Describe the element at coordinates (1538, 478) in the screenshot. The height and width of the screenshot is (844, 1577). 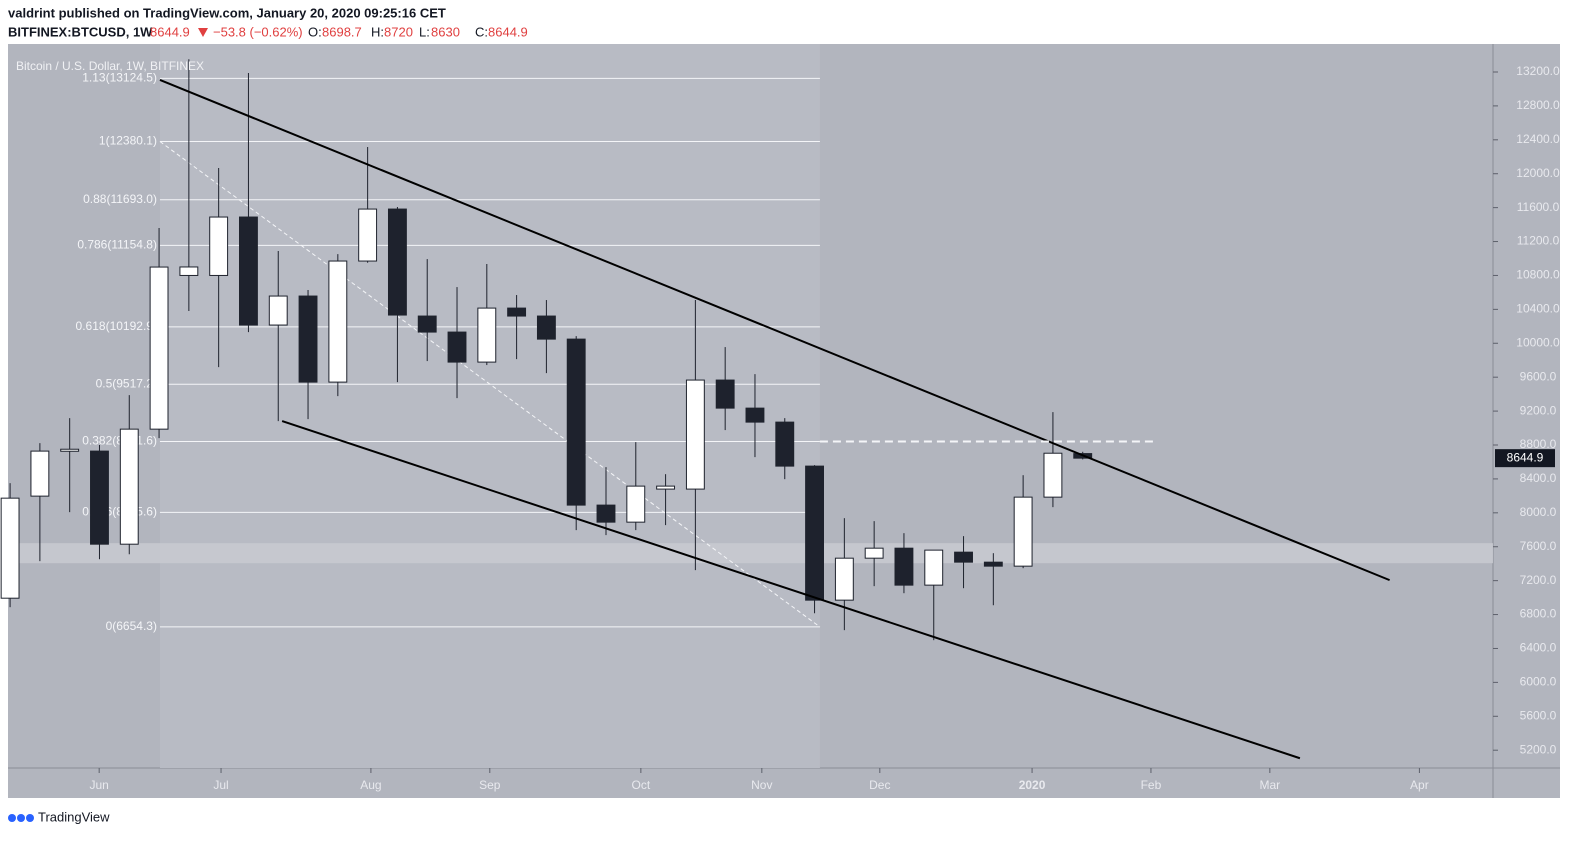
I see `y-tick-label: 8400.0` at that location.